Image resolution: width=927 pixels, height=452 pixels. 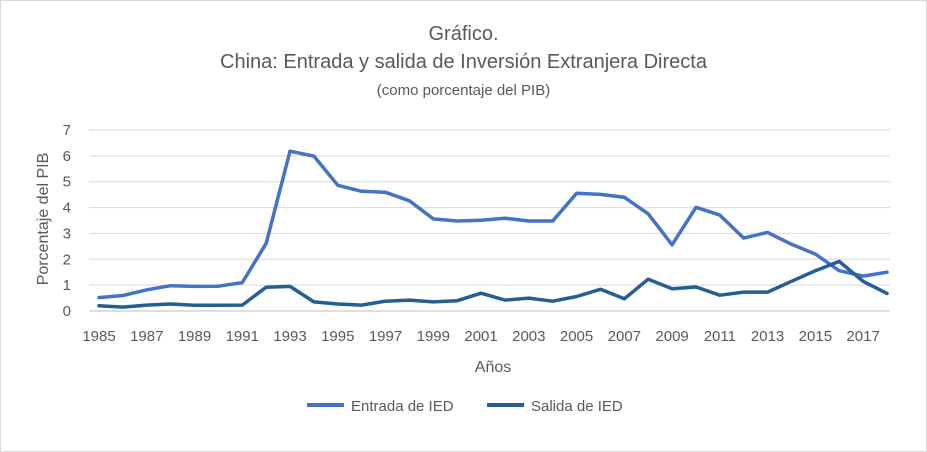 What do you see at coordinates (528, 336) in the screenshot?
I see `x-tick-label: 2003` at bounding box center [528, 336].